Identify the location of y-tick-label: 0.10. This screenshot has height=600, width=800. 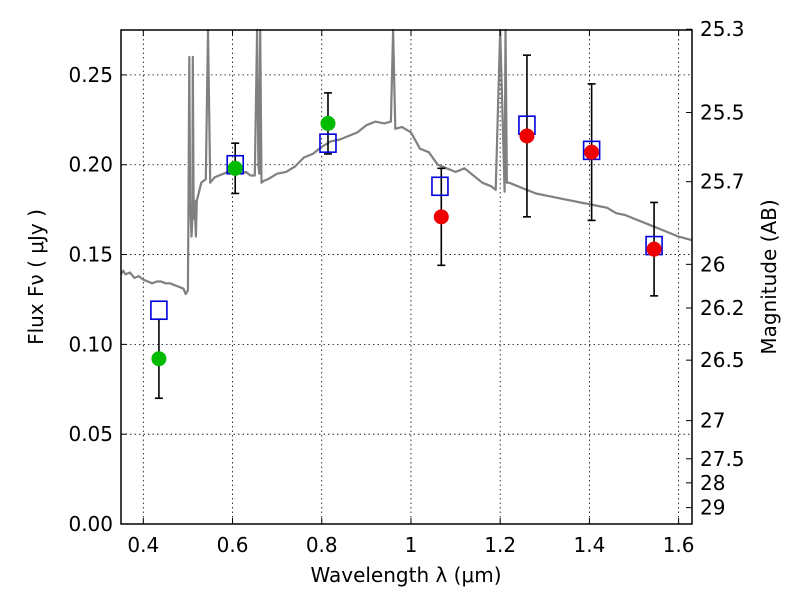
(90, 344).